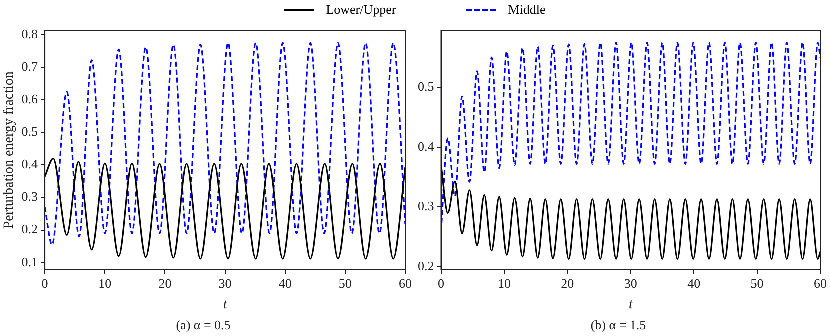 Image resolution: width=830 pixels, height=336 pixels. What do you see at coordinates (30, 66) in the screenshot?
I see `y-tick-label: 0.7` at bounding box center [30, 66].